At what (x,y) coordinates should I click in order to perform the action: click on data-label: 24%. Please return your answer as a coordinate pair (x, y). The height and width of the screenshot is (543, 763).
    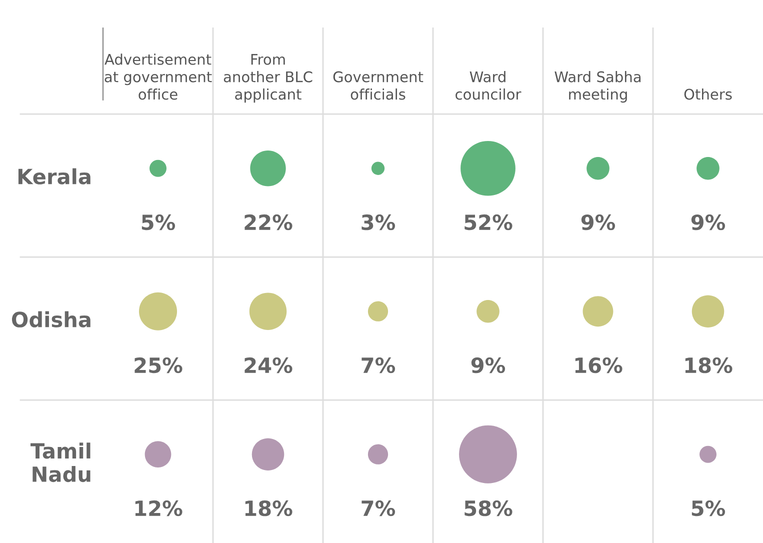
    Looking at the image, I should click on (268, 365).